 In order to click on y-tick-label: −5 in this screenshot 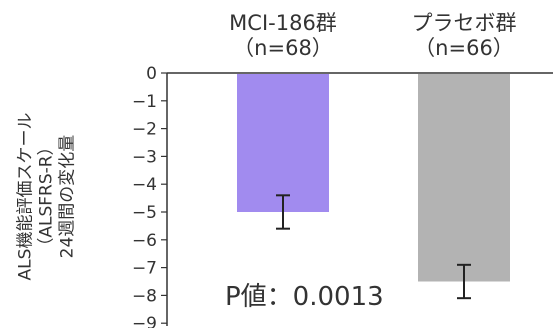, I will do `click(144, 213)`.